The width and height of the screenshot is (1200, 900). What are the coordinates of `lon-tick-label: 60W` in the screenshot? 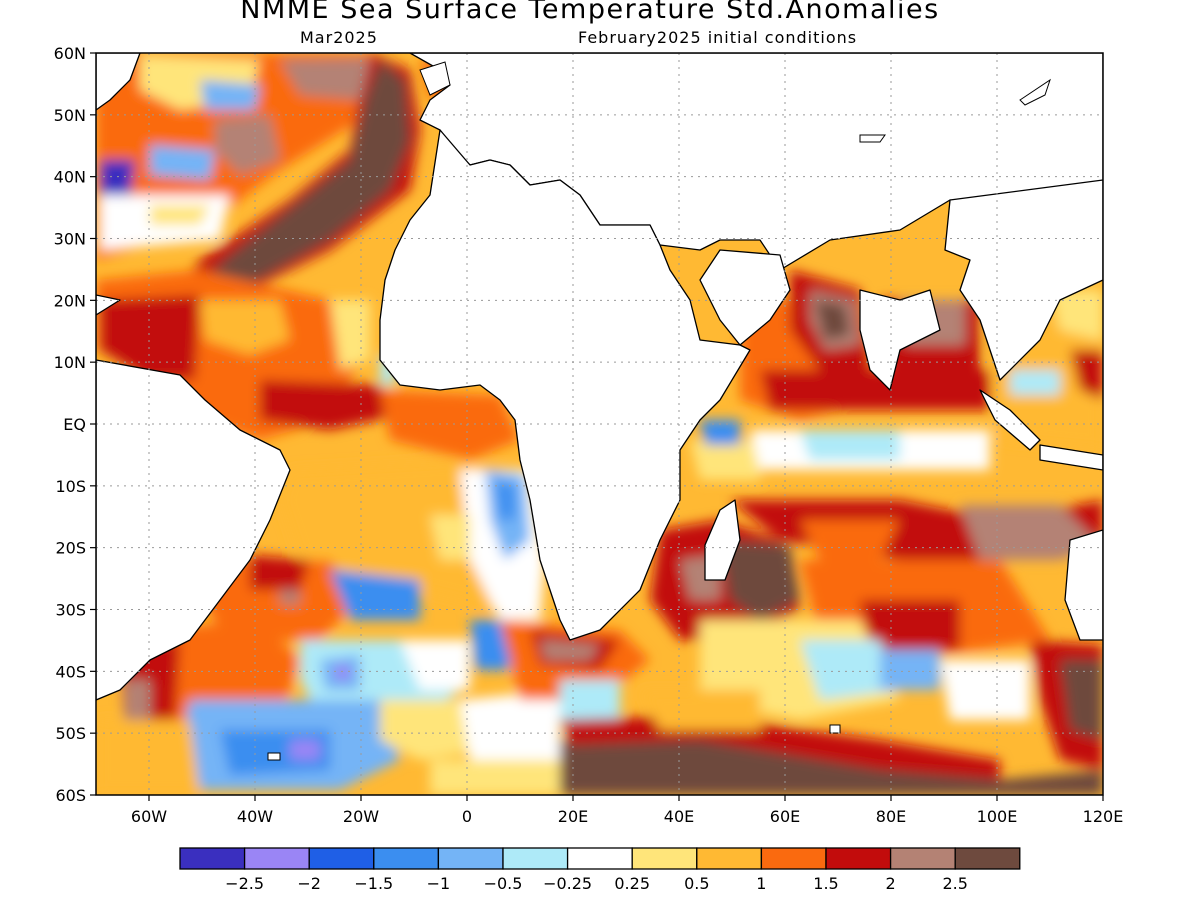 It's located at (149, 816).